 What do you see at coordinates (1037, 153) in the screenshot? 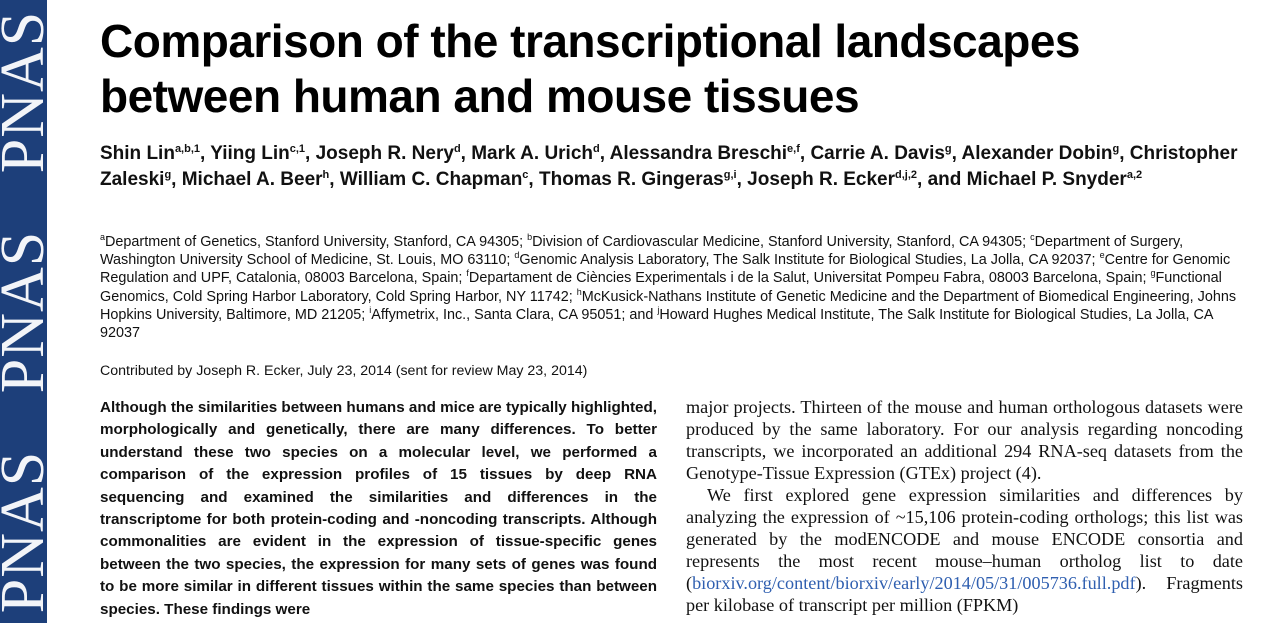
I see `author-name: Alexander Dobin` at bounding box center [1037, 153].